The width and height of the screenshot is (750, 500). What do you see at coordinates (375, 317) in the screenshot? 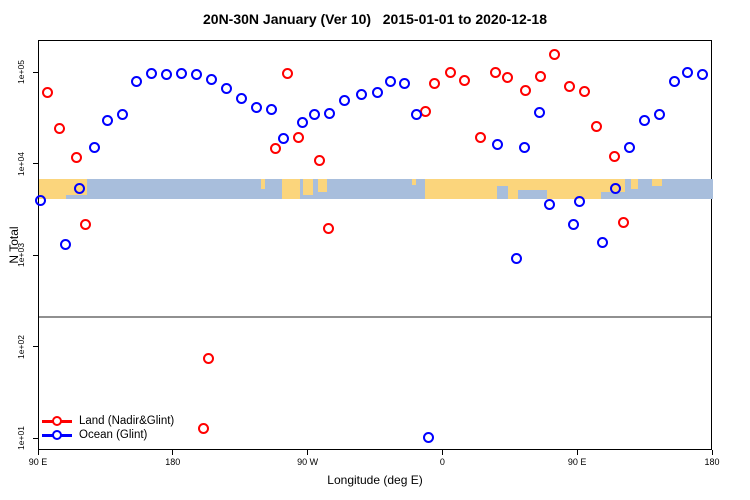
I see `reference-line` at bounding box center [375, 317].